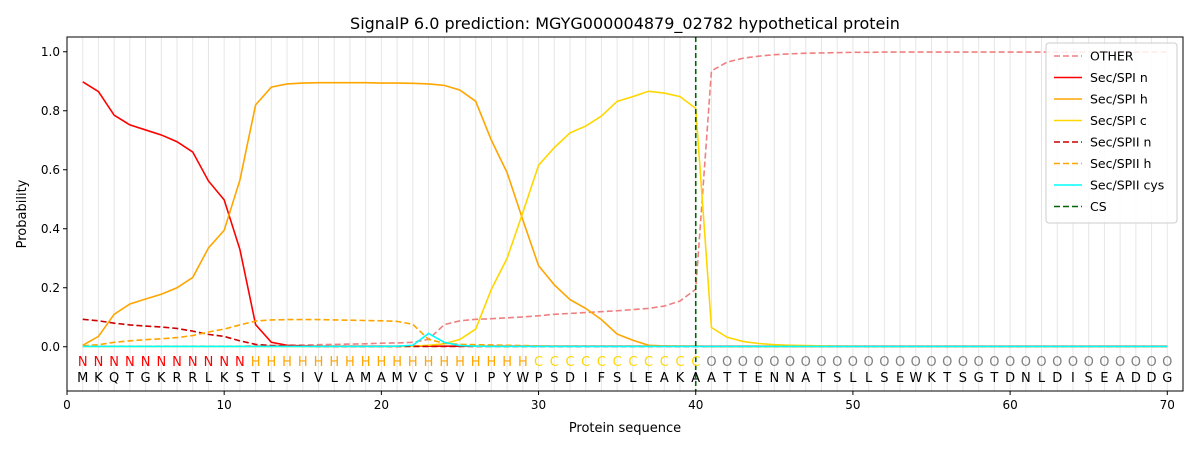  What do you see at coordinates (50, 288) in the screenshot?
I see `y-tick-label: 0.2` at bounding box center [50, 288].